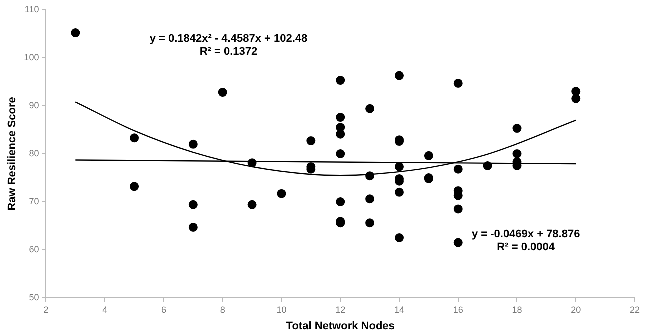 The height and width of the screenshot is (336, 645). I want to click on x-tick-label: 10, so click(281, 309).